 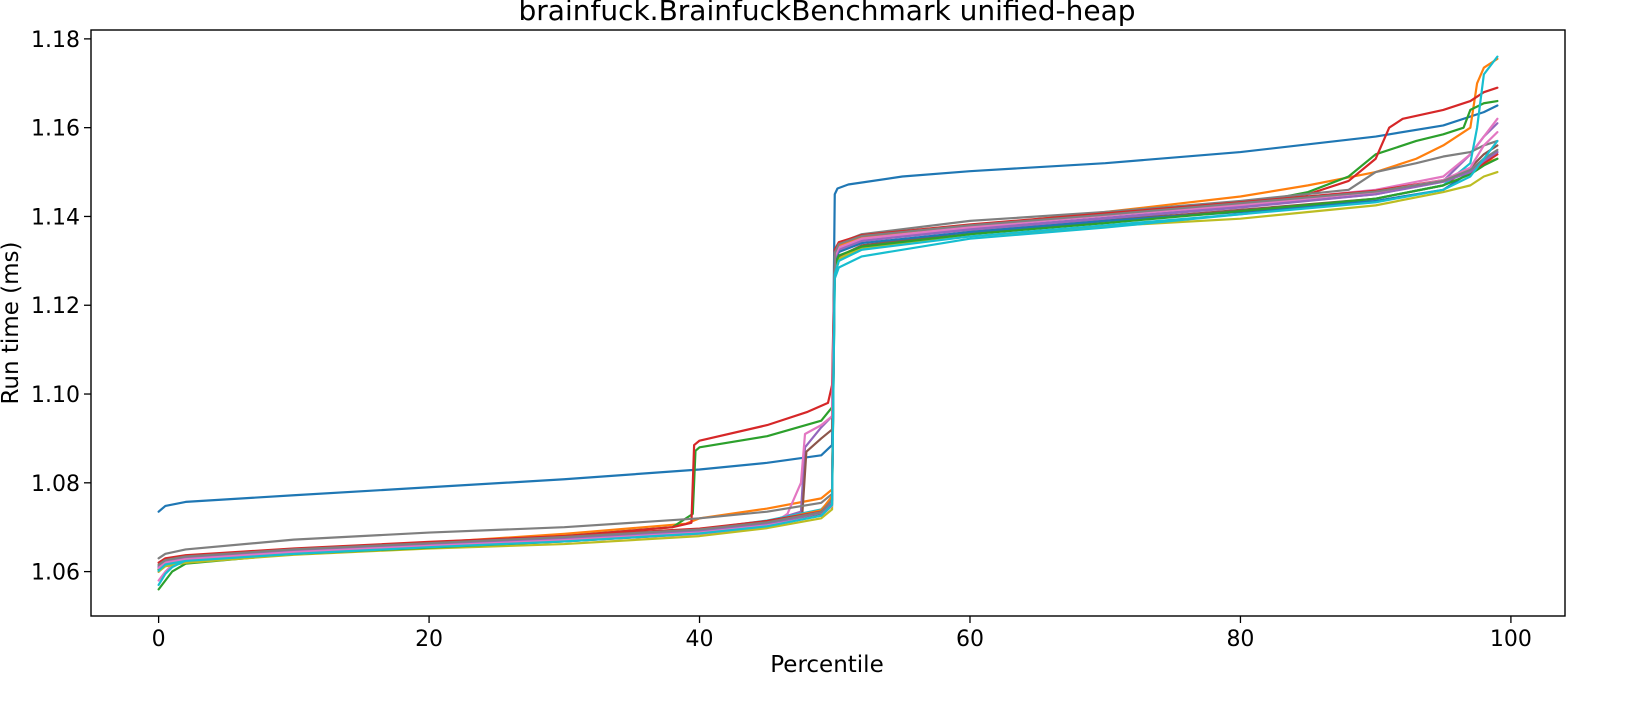 What do you see at coordinates (970, 639) in the screenshot?
I see `x-tick-label: 60` at bounding box center [970, 639].